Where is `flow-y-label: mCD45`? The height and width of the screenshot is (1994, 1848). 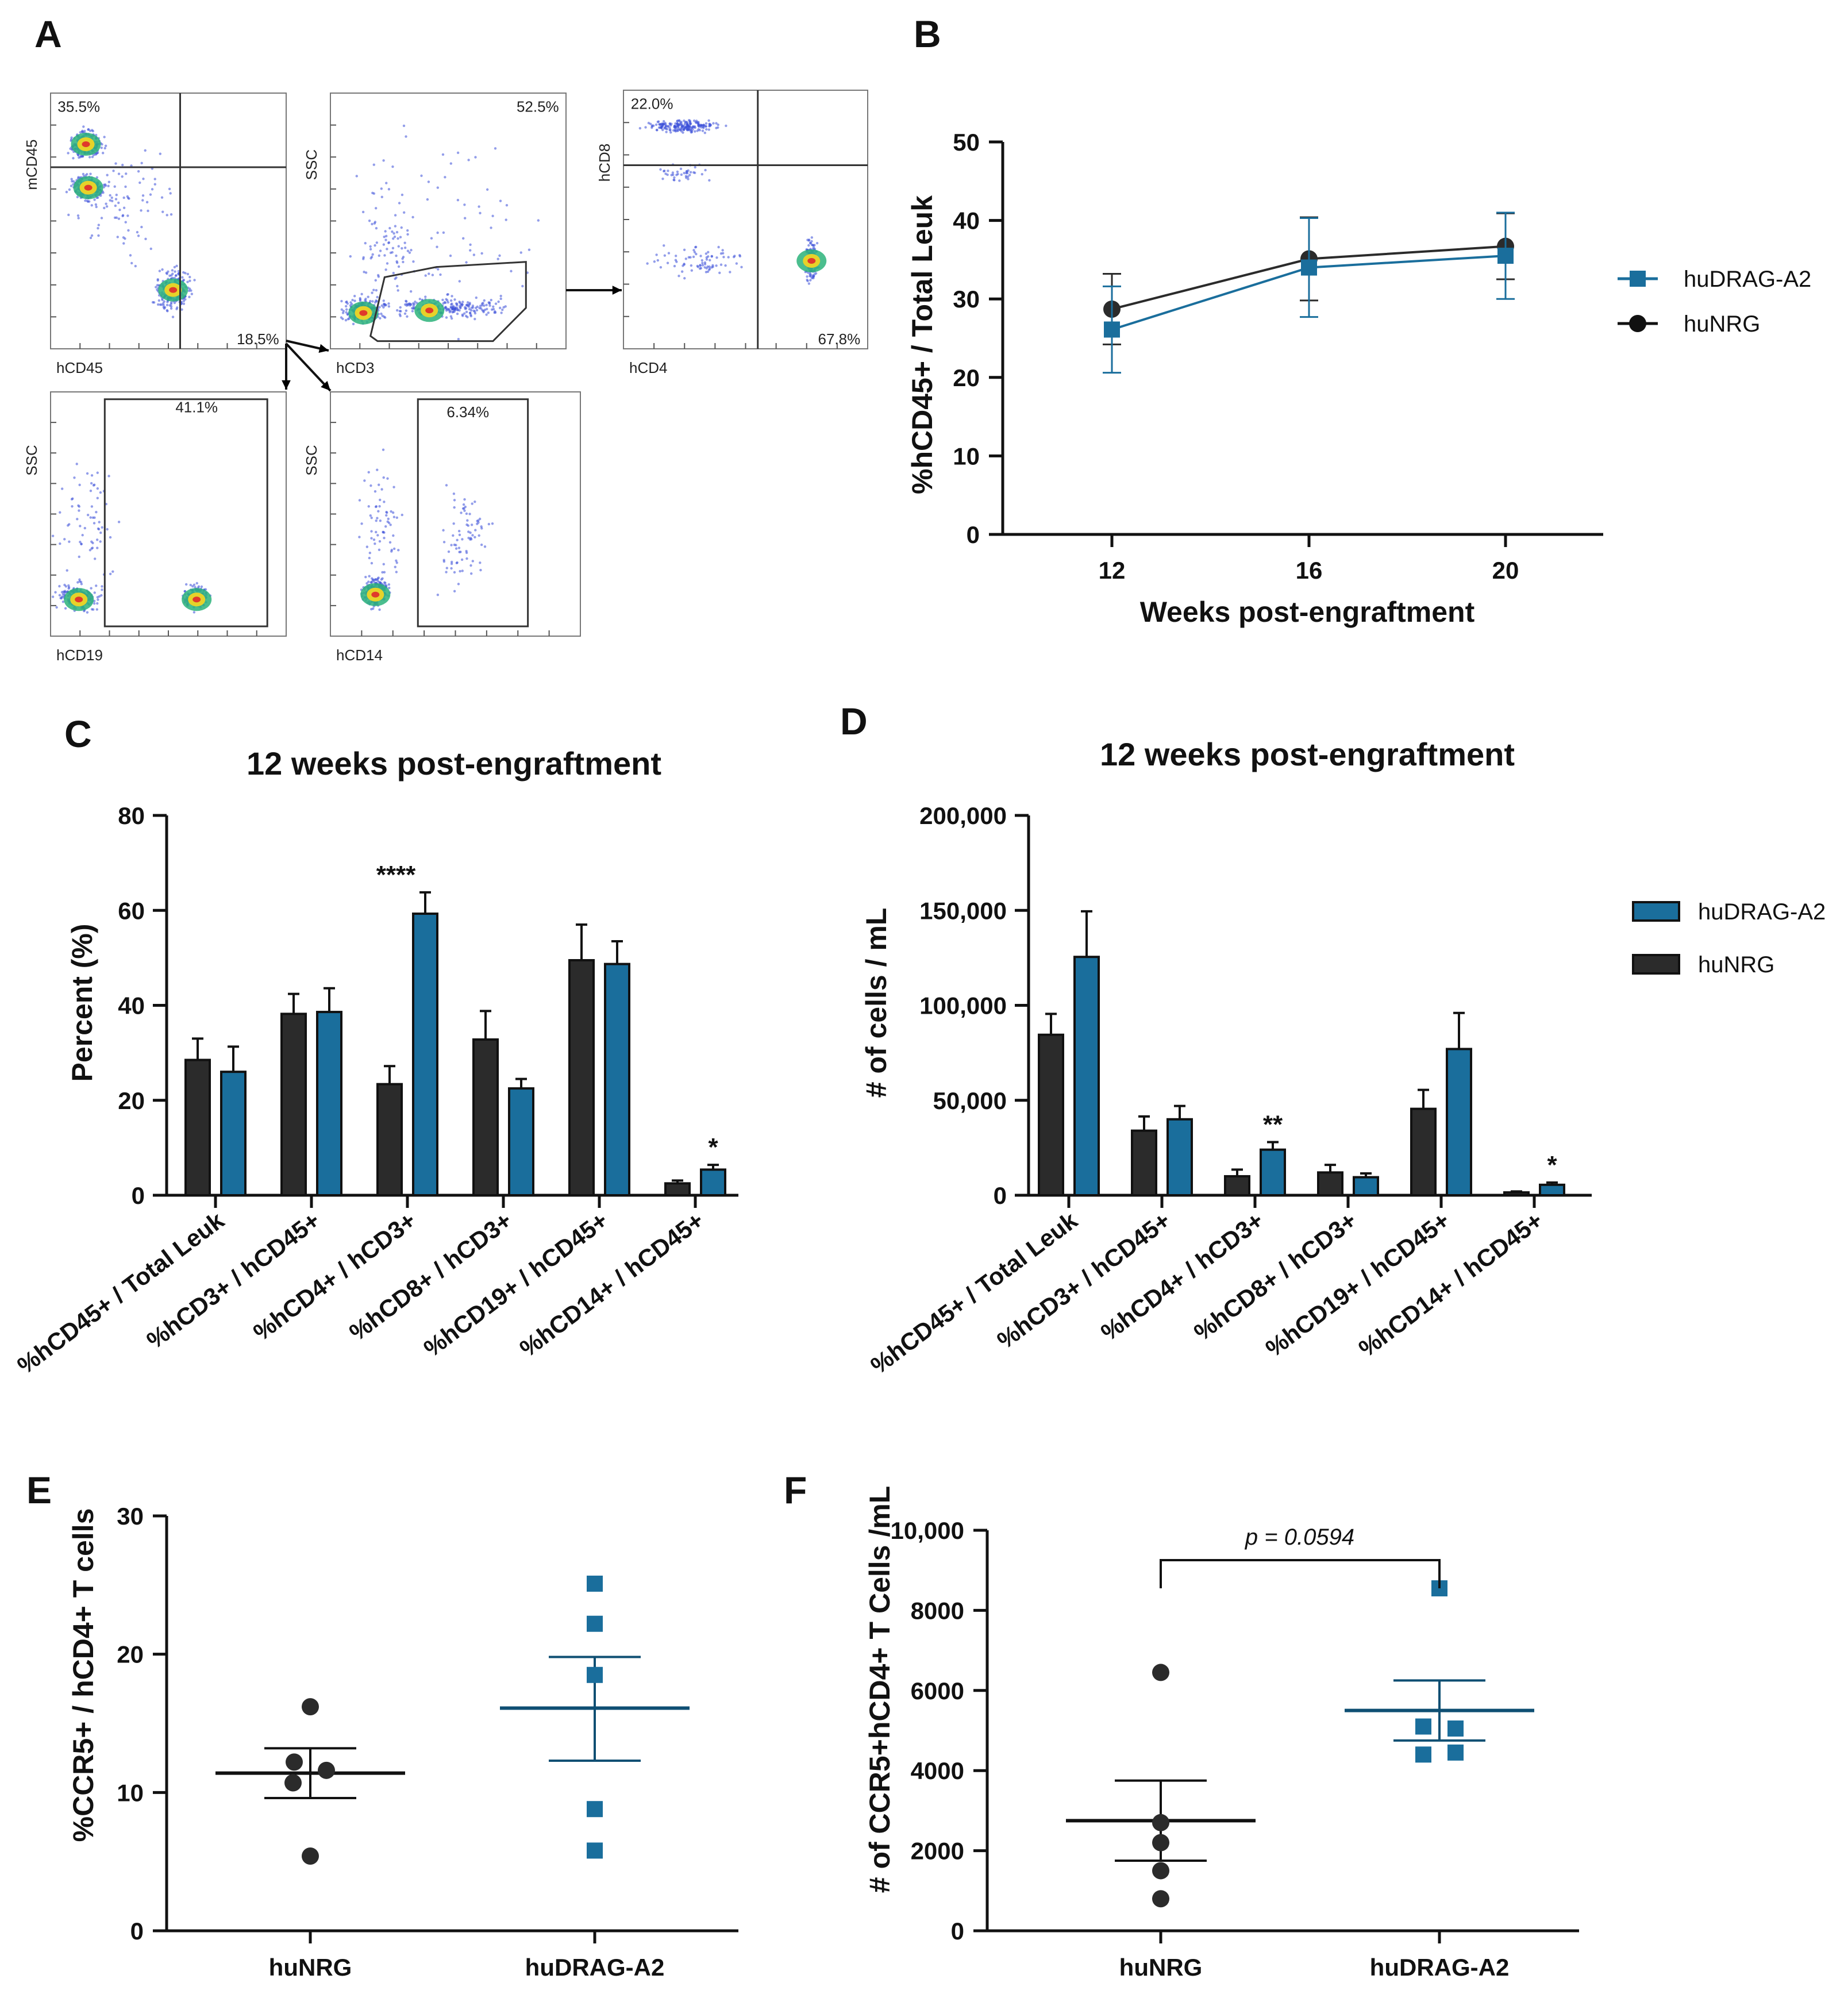 flow-y-label: mCD45 is located at coordinates (31, 165).